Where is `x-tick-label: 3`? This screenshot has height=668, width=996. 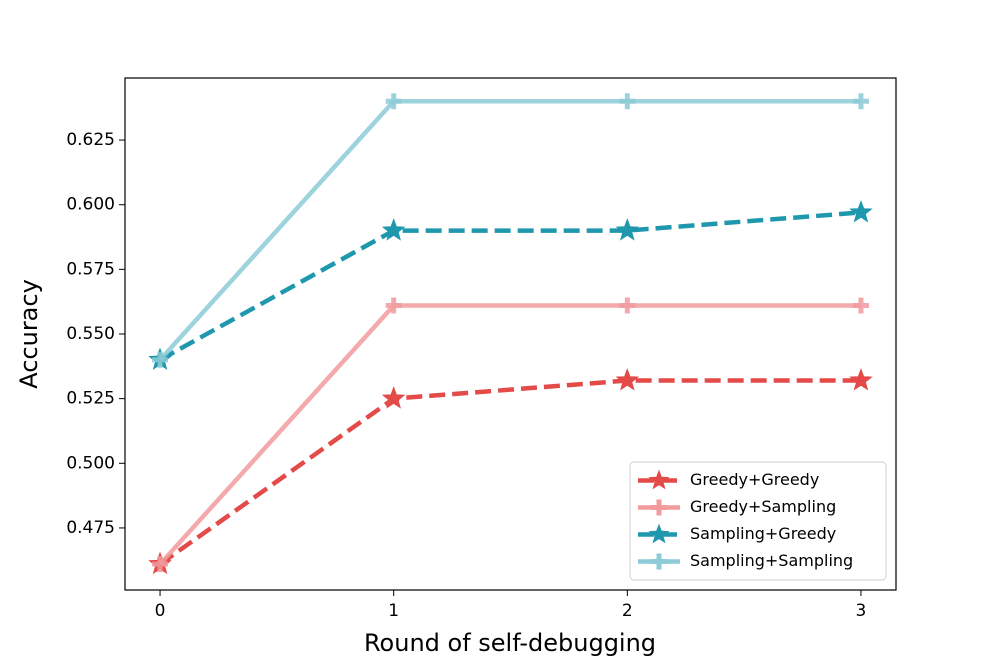
x-tick-label: 3 is located at coordinates (861, 611).